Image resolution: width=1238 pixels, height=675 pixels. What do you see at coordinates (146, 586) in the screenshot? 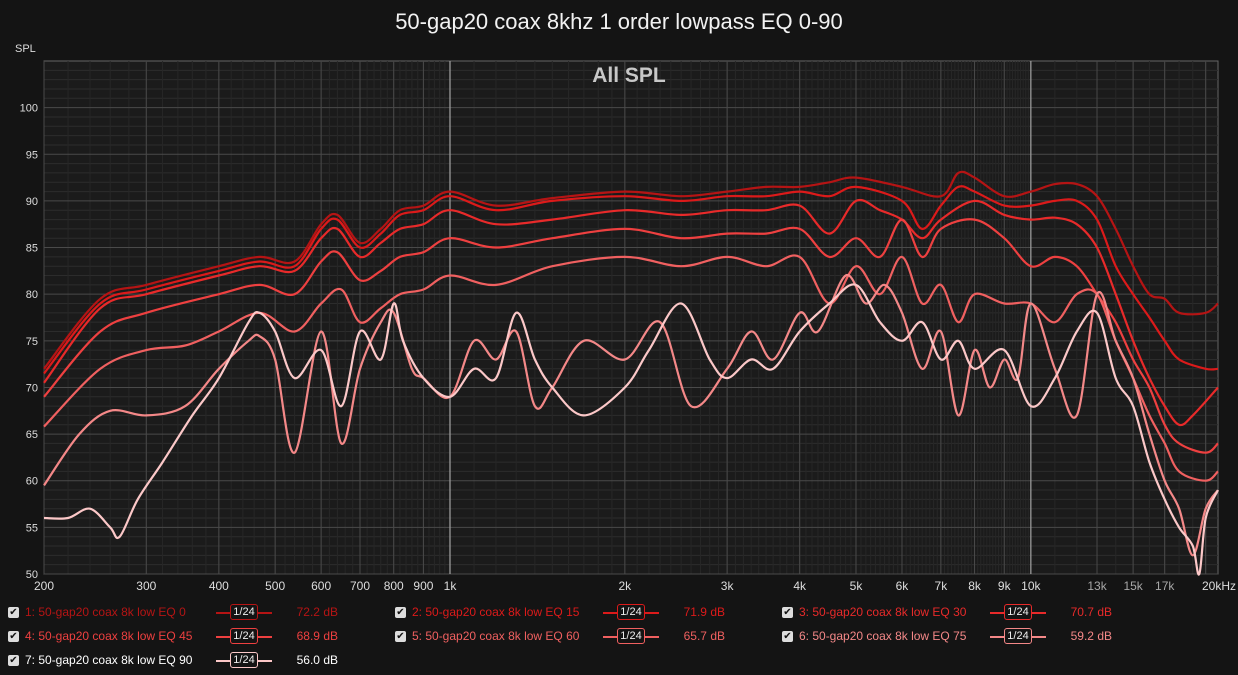
I see `x-tick-label: 300` at bounding box center [146, 586].